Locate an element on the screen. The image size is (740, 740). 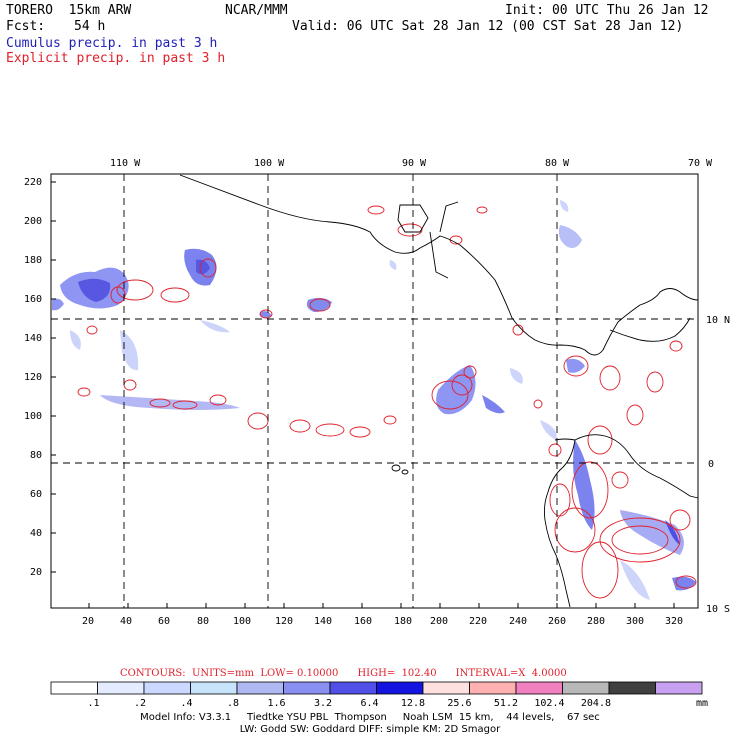
colorbar-label: .2 is located at coordinates (140, 703).